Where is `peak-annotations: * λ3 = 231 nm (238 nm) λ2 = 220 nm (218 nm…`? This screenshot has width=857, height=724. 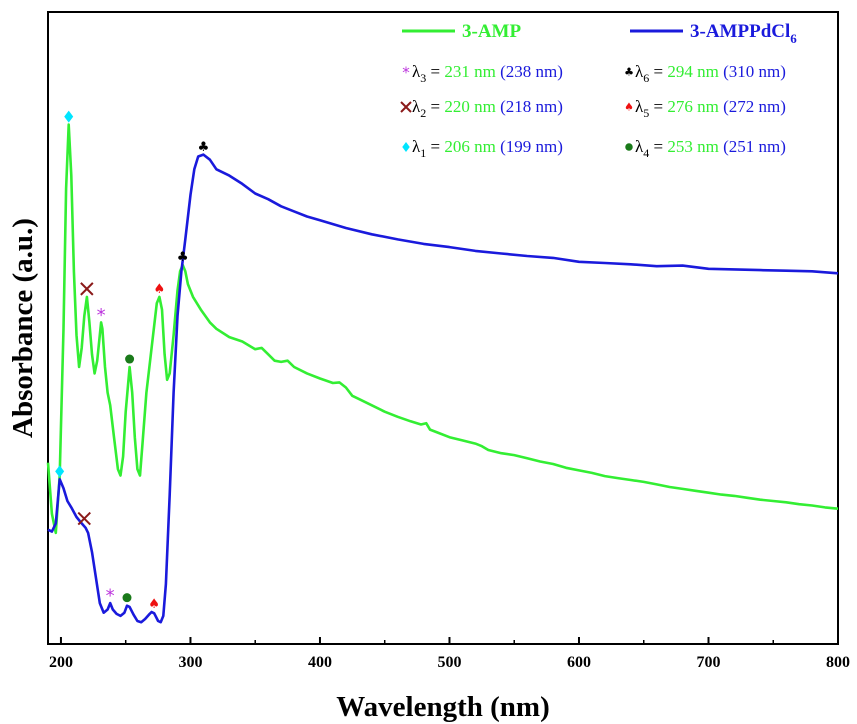 peak-annotations: * λ3 = 231 nm (238 nm) λ2 = 220 nm (218 nm… is located at coordinates (593, 111).